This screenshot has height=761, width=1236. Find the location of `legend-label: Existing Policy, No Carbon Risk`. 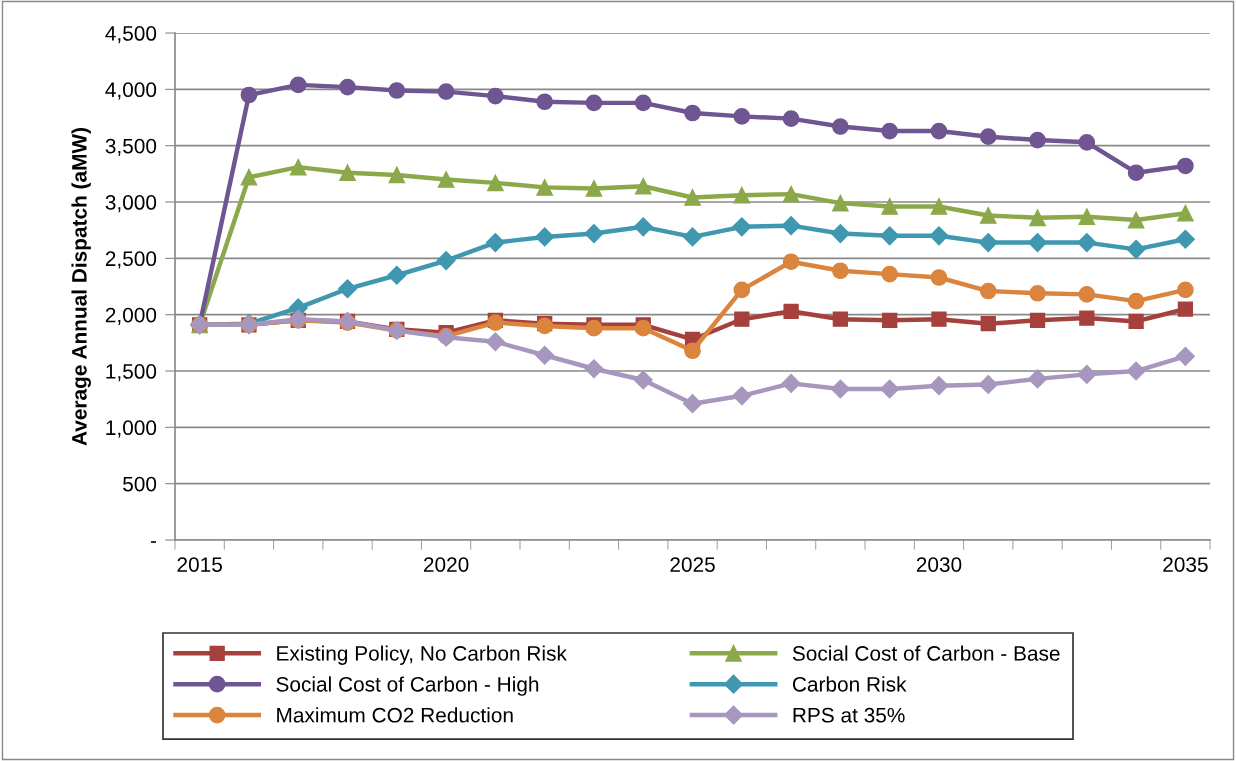

legend-label: Existing Policy, No Carbon Risk is located at coordinates (422, 655).